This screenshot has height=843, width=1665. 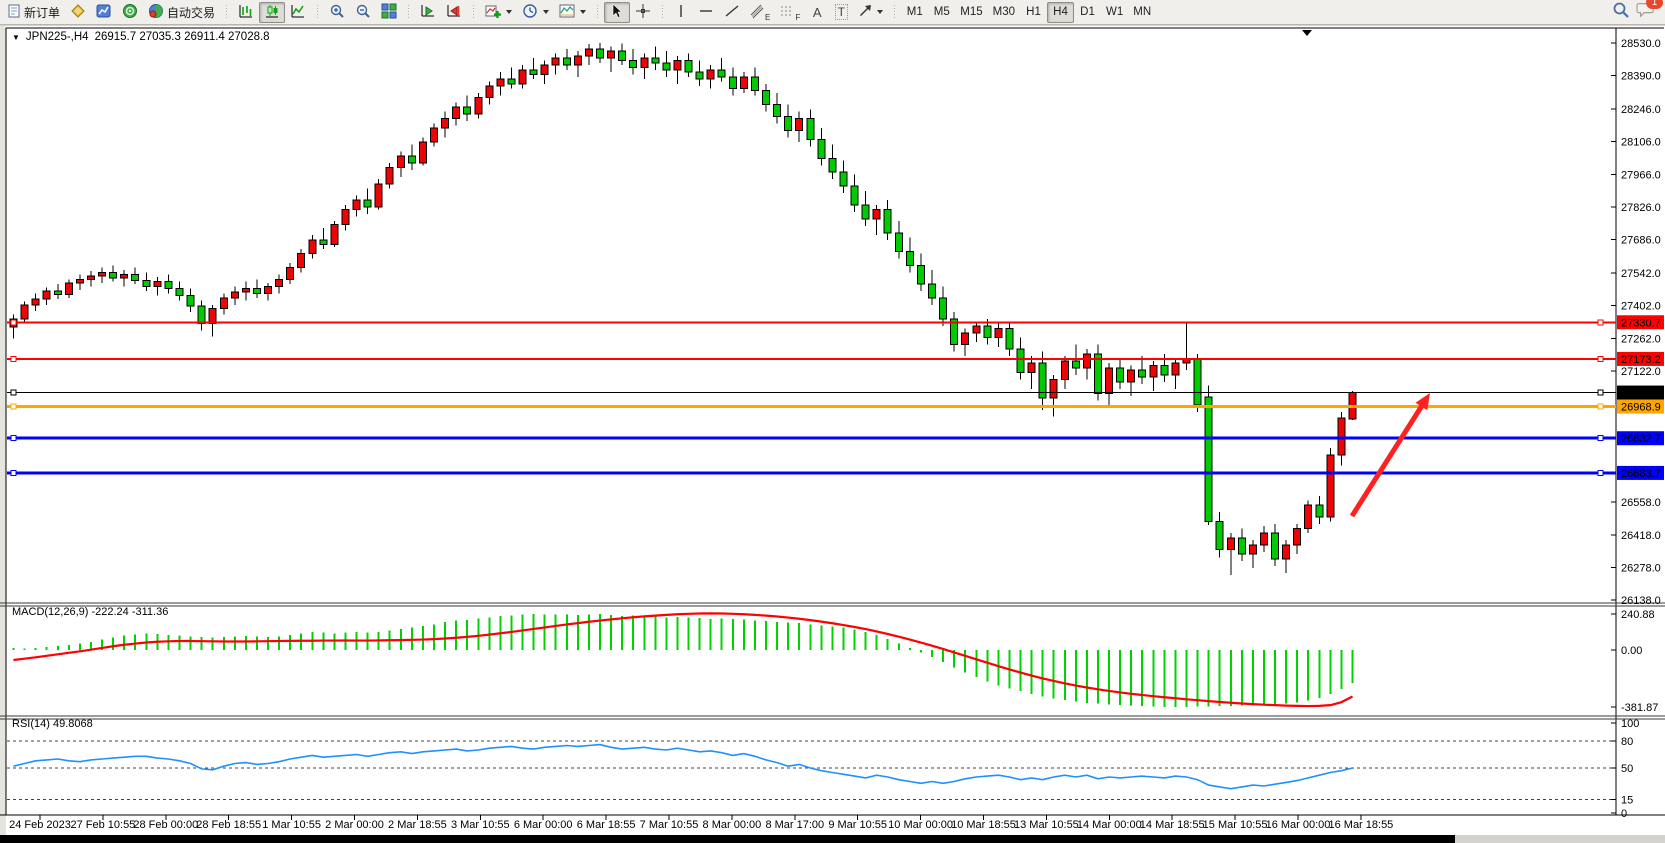 I want to click on timeframe-label: M30, so click(x=1004, y=12).